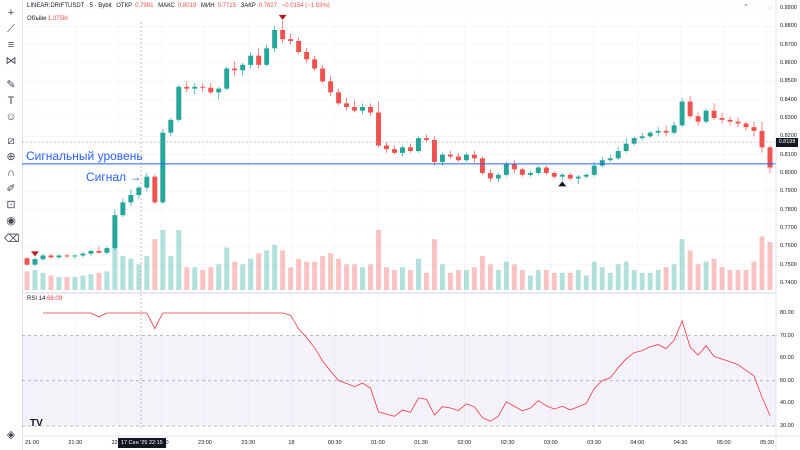  I want to click on crosshair-icon: +, so click(11, 13).